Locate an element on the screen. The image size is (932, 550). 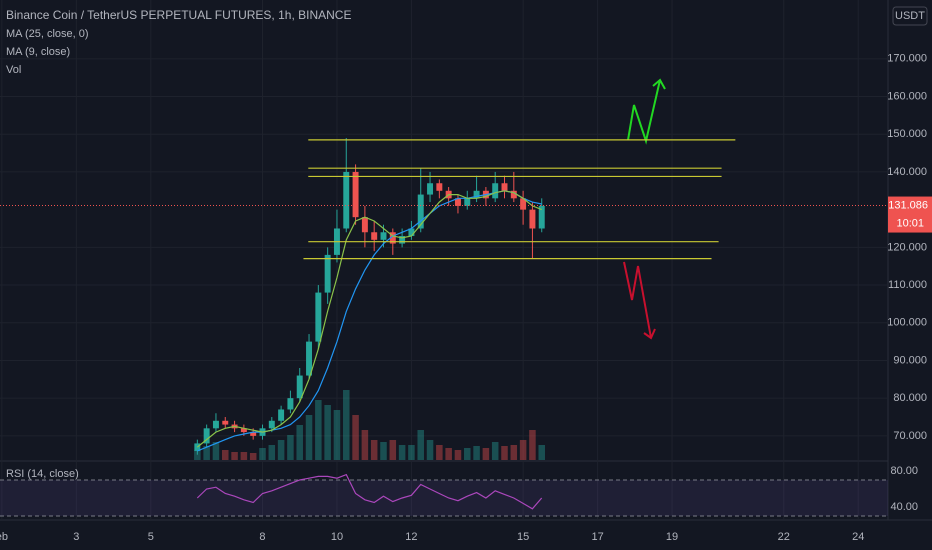
y-tick-label: 160.000 is located at coordinates (907, 96).